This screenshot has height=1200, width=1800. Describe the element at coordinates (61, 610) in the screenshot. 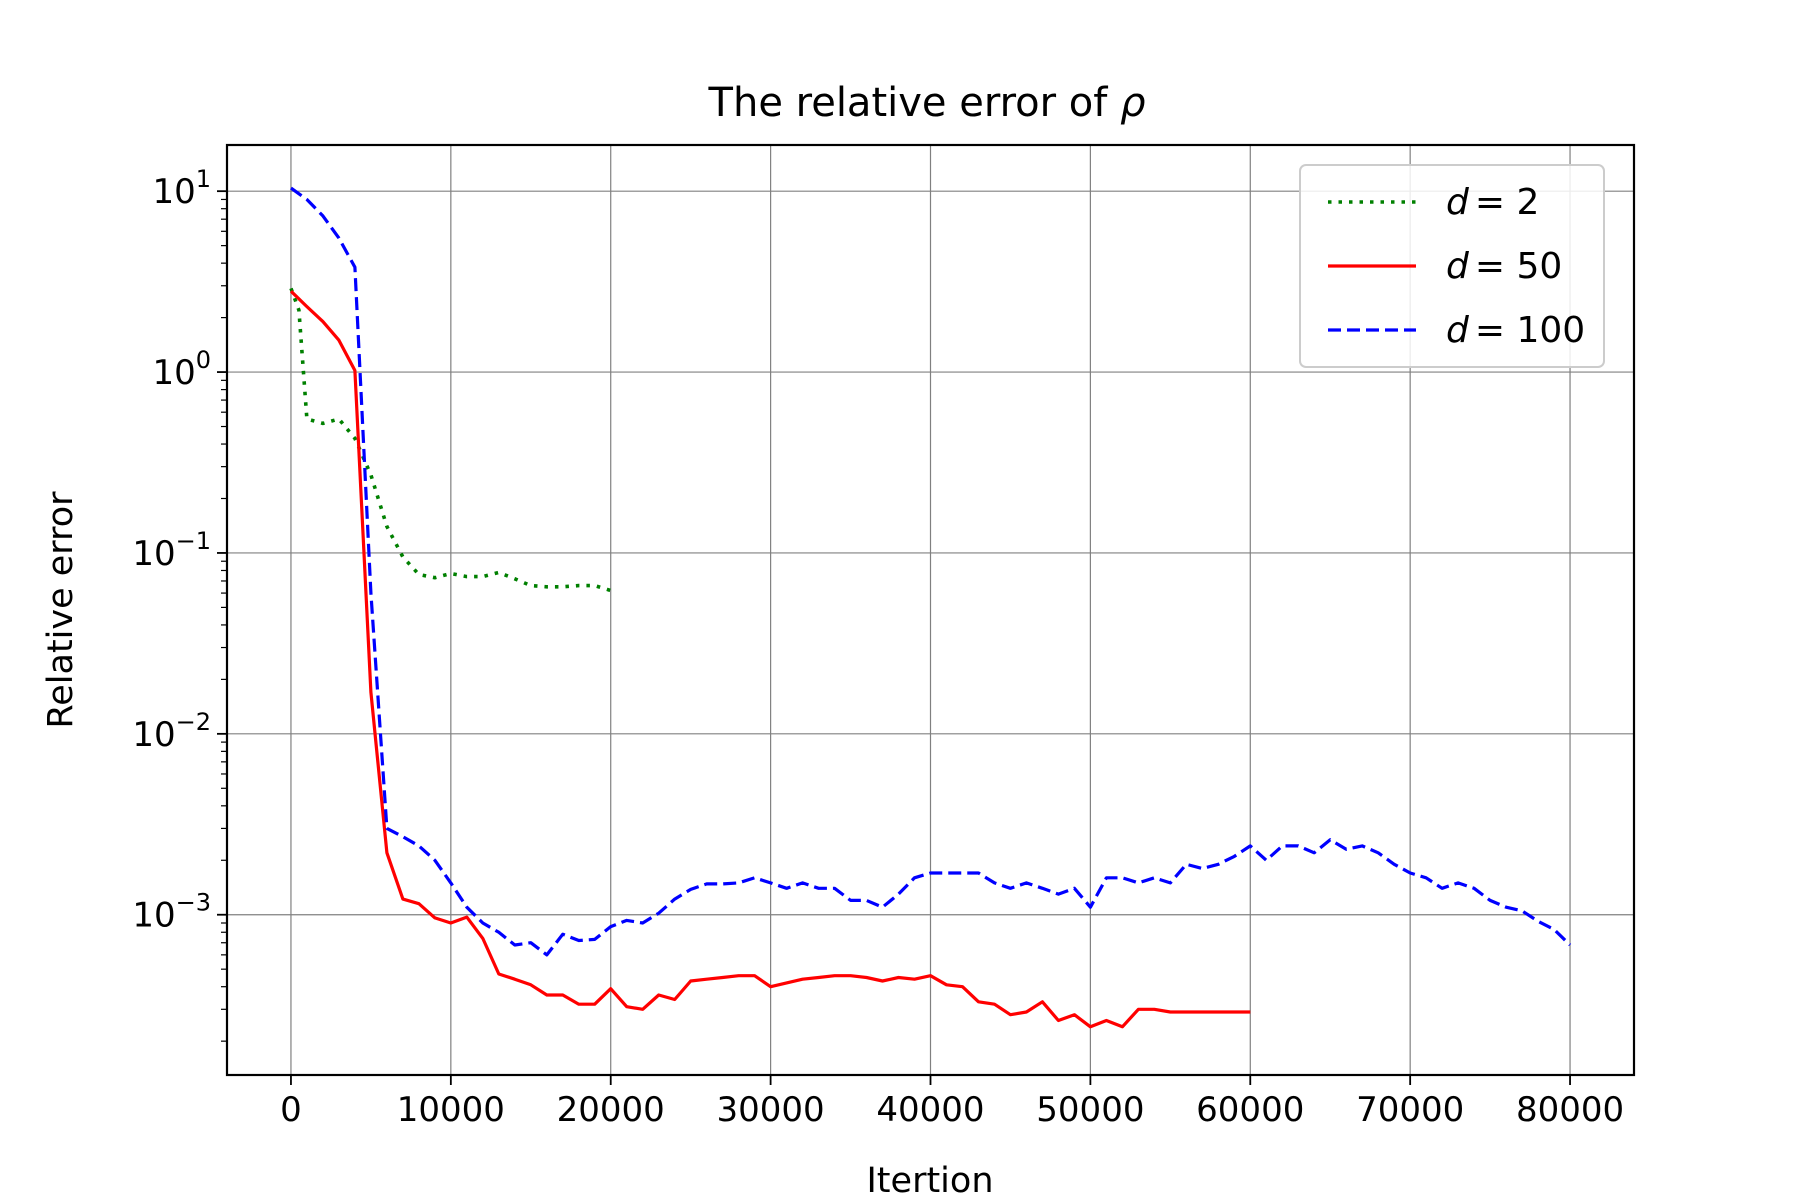

I see `y-axis-label: Relative error` at that location.